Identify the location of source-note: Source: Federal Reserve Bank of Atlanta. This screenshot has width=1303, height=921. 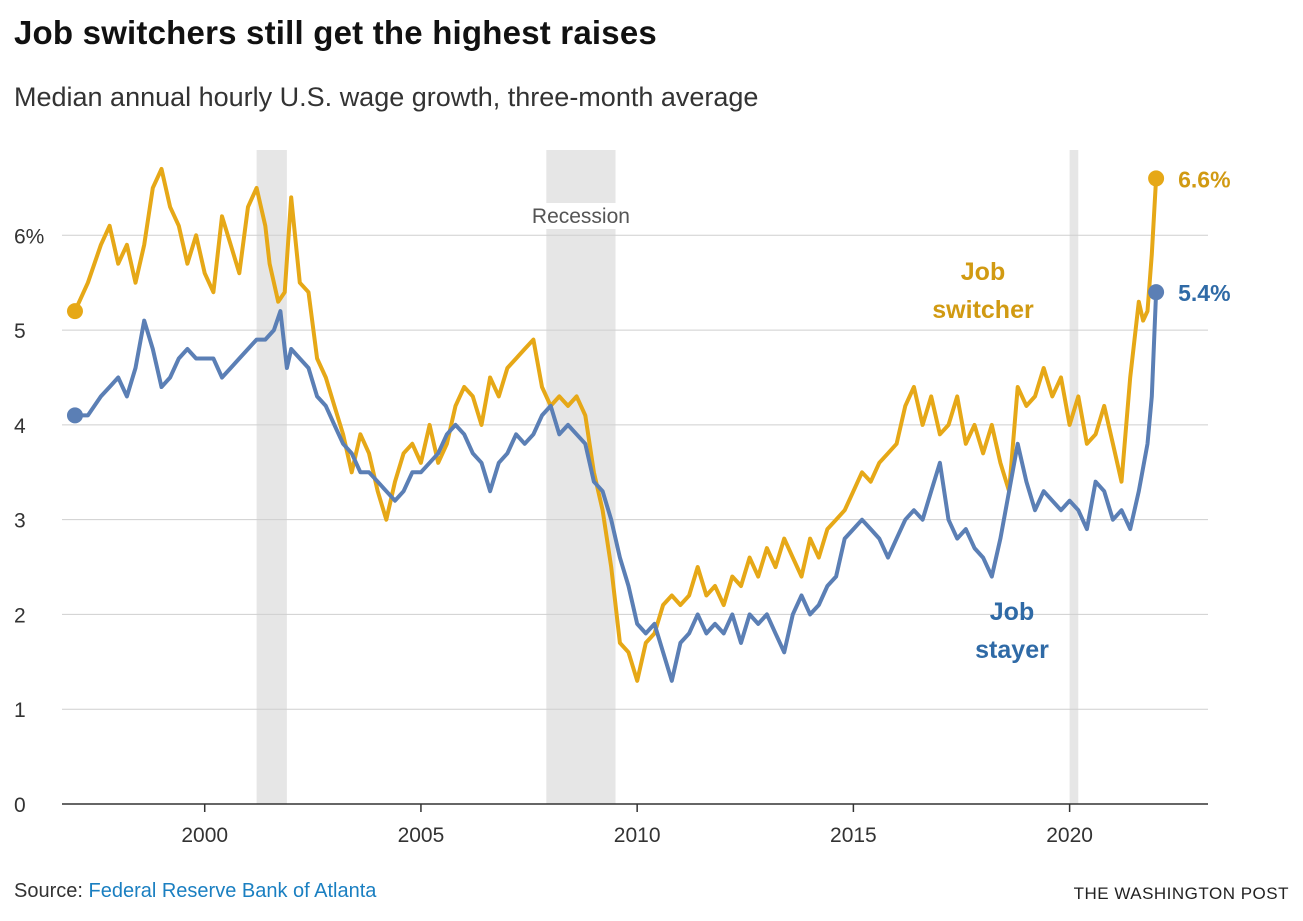
(195, 891).